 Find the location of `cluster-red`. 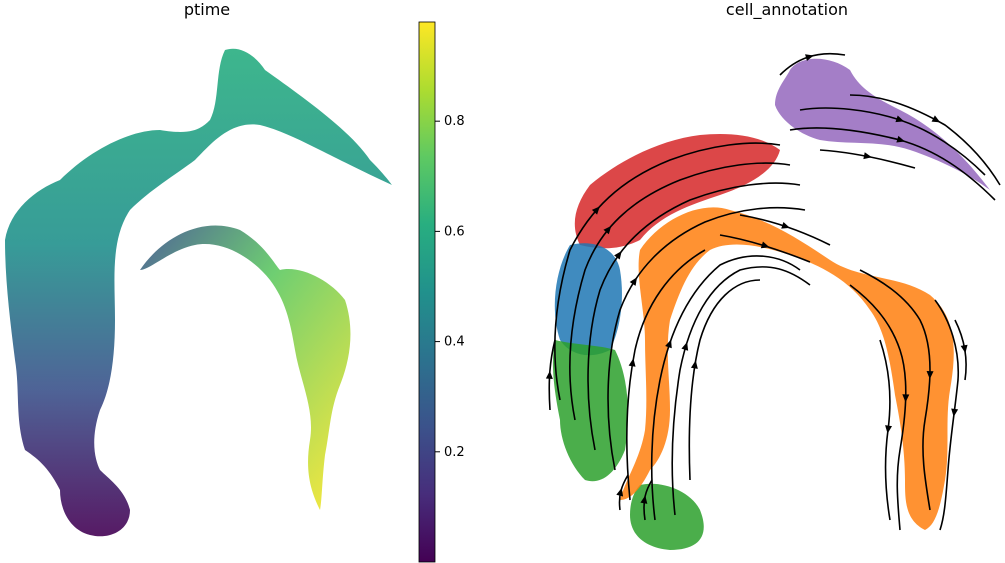

cluster-red is located at coordinates (677, 191).